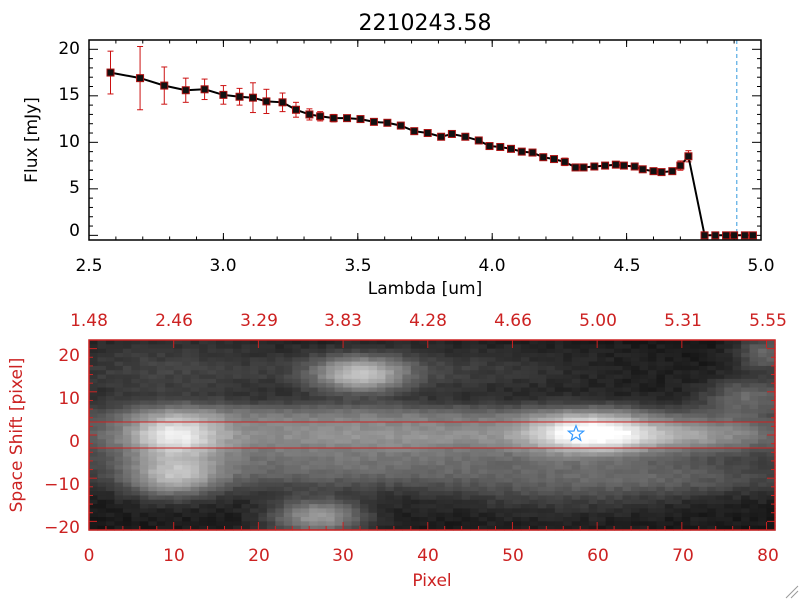  I want to click on flux-data-point, so click(564, 161).